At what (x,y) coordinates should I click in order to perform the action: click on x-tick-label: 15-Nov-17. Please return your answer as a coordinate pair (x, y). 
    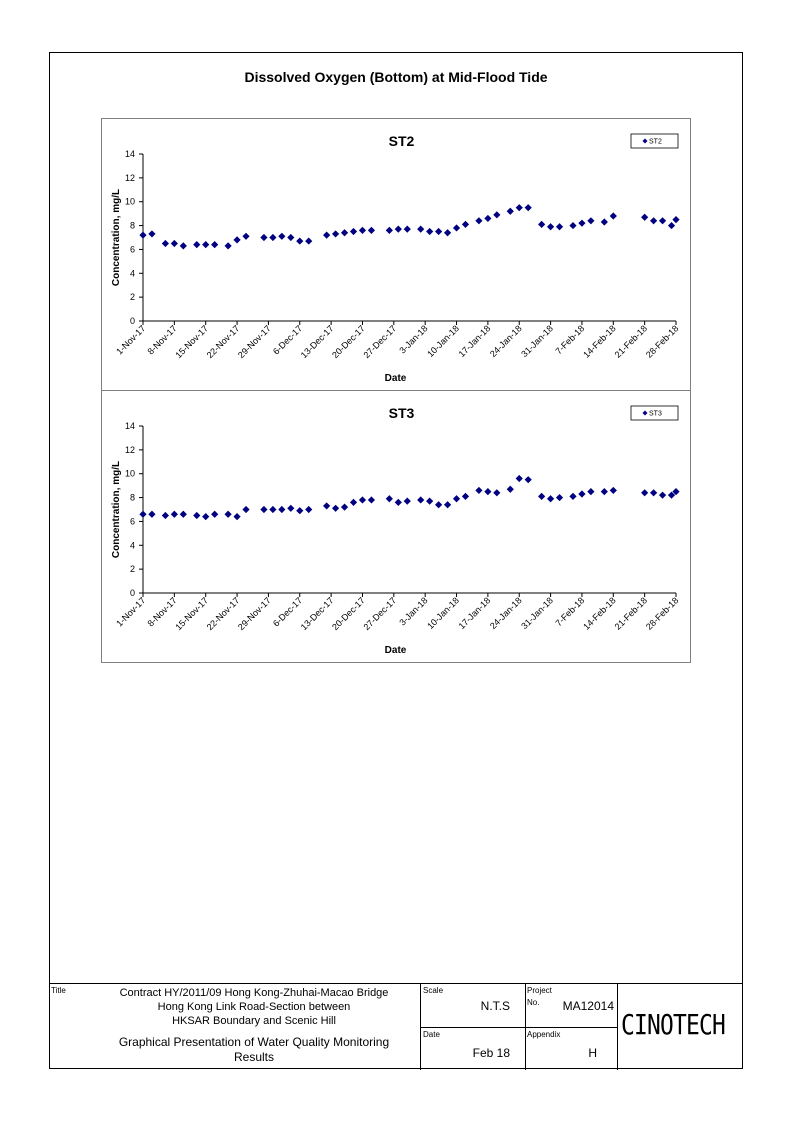
    Looking at the image, I should click on (191, 341).